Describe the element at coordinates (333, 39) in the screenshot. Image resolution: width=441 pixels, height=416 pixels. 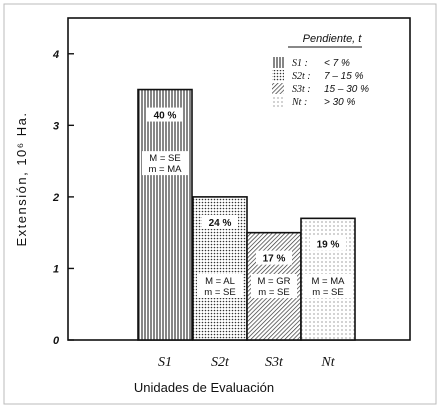
I see `legend-title: Pendiente, t` at that location.